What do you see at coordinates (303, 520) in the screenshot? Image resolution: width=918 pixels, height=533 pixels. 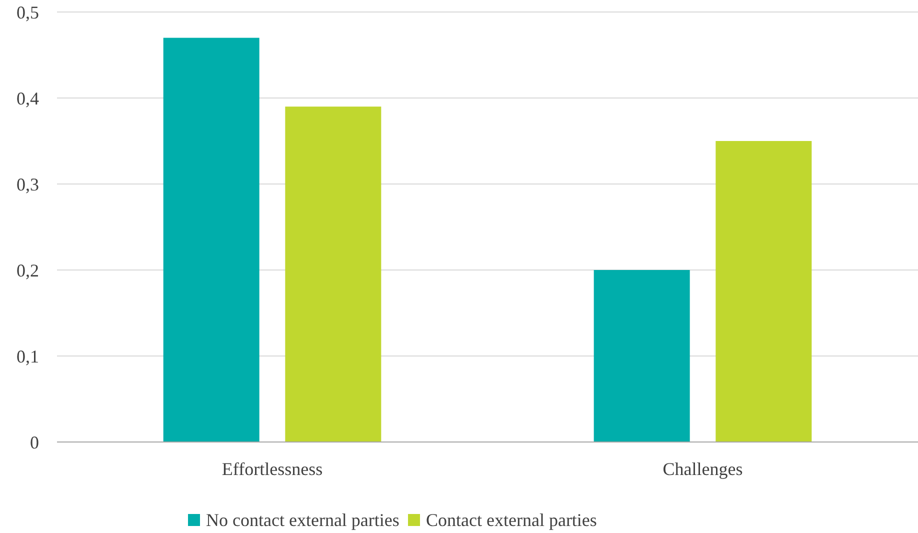 I see `legend-label: No contact external parties` at bounding box center [303, 520].